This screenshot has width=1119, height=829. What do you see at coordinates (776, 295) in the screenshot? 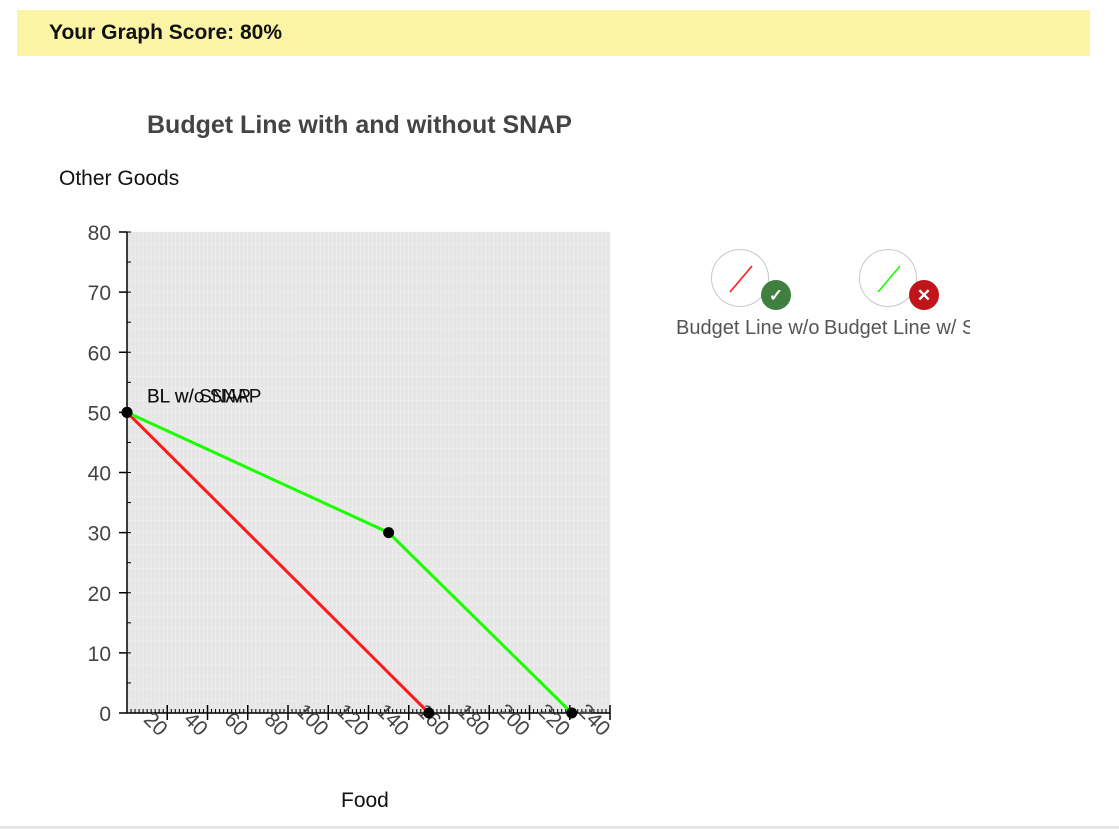
I see `checkmark-icon: ✓` at bounding box center [776, 295].